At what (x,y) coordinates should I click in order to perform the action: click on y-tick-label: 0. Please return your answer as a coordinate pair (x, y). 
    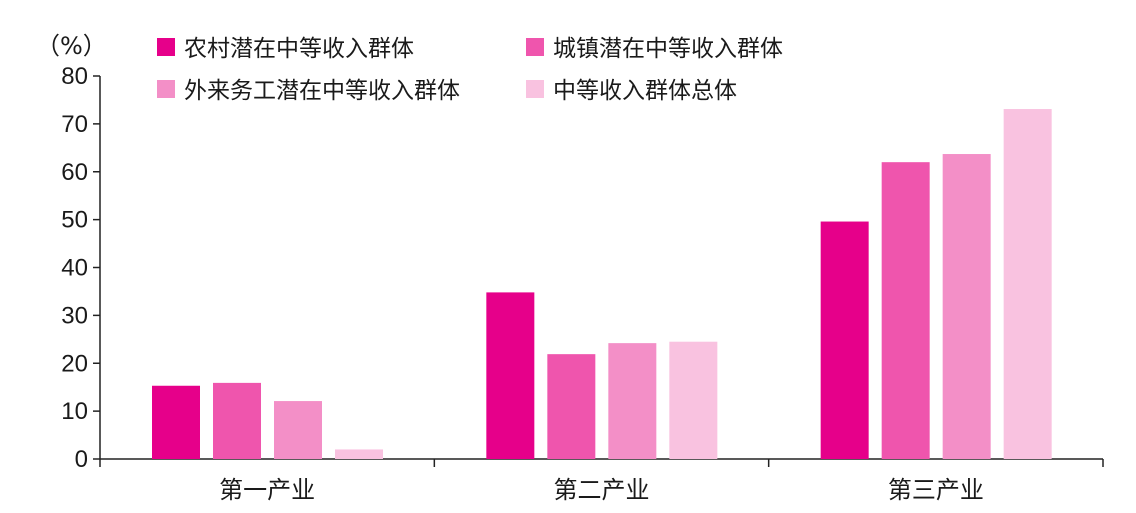
    Looking at the image, I should click on (81, 459).